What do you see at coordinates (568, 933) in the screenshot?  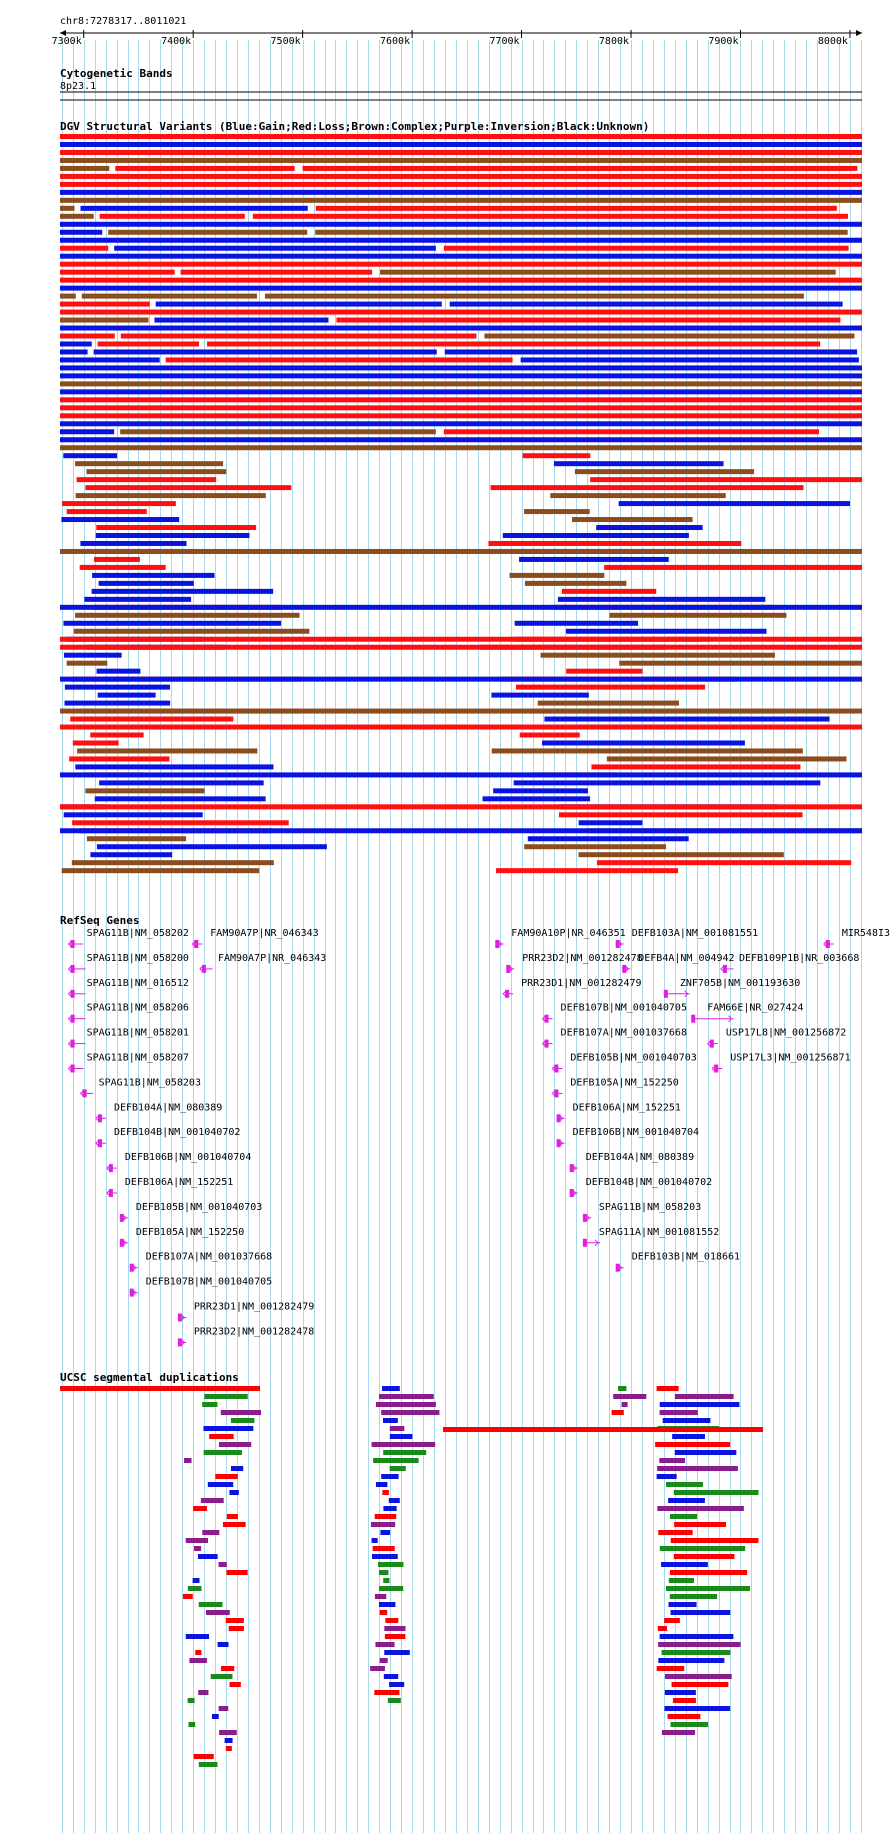 I see `refseq-gene-label: FAM90A10P|NR_046351` at bounding box center [568, 933].